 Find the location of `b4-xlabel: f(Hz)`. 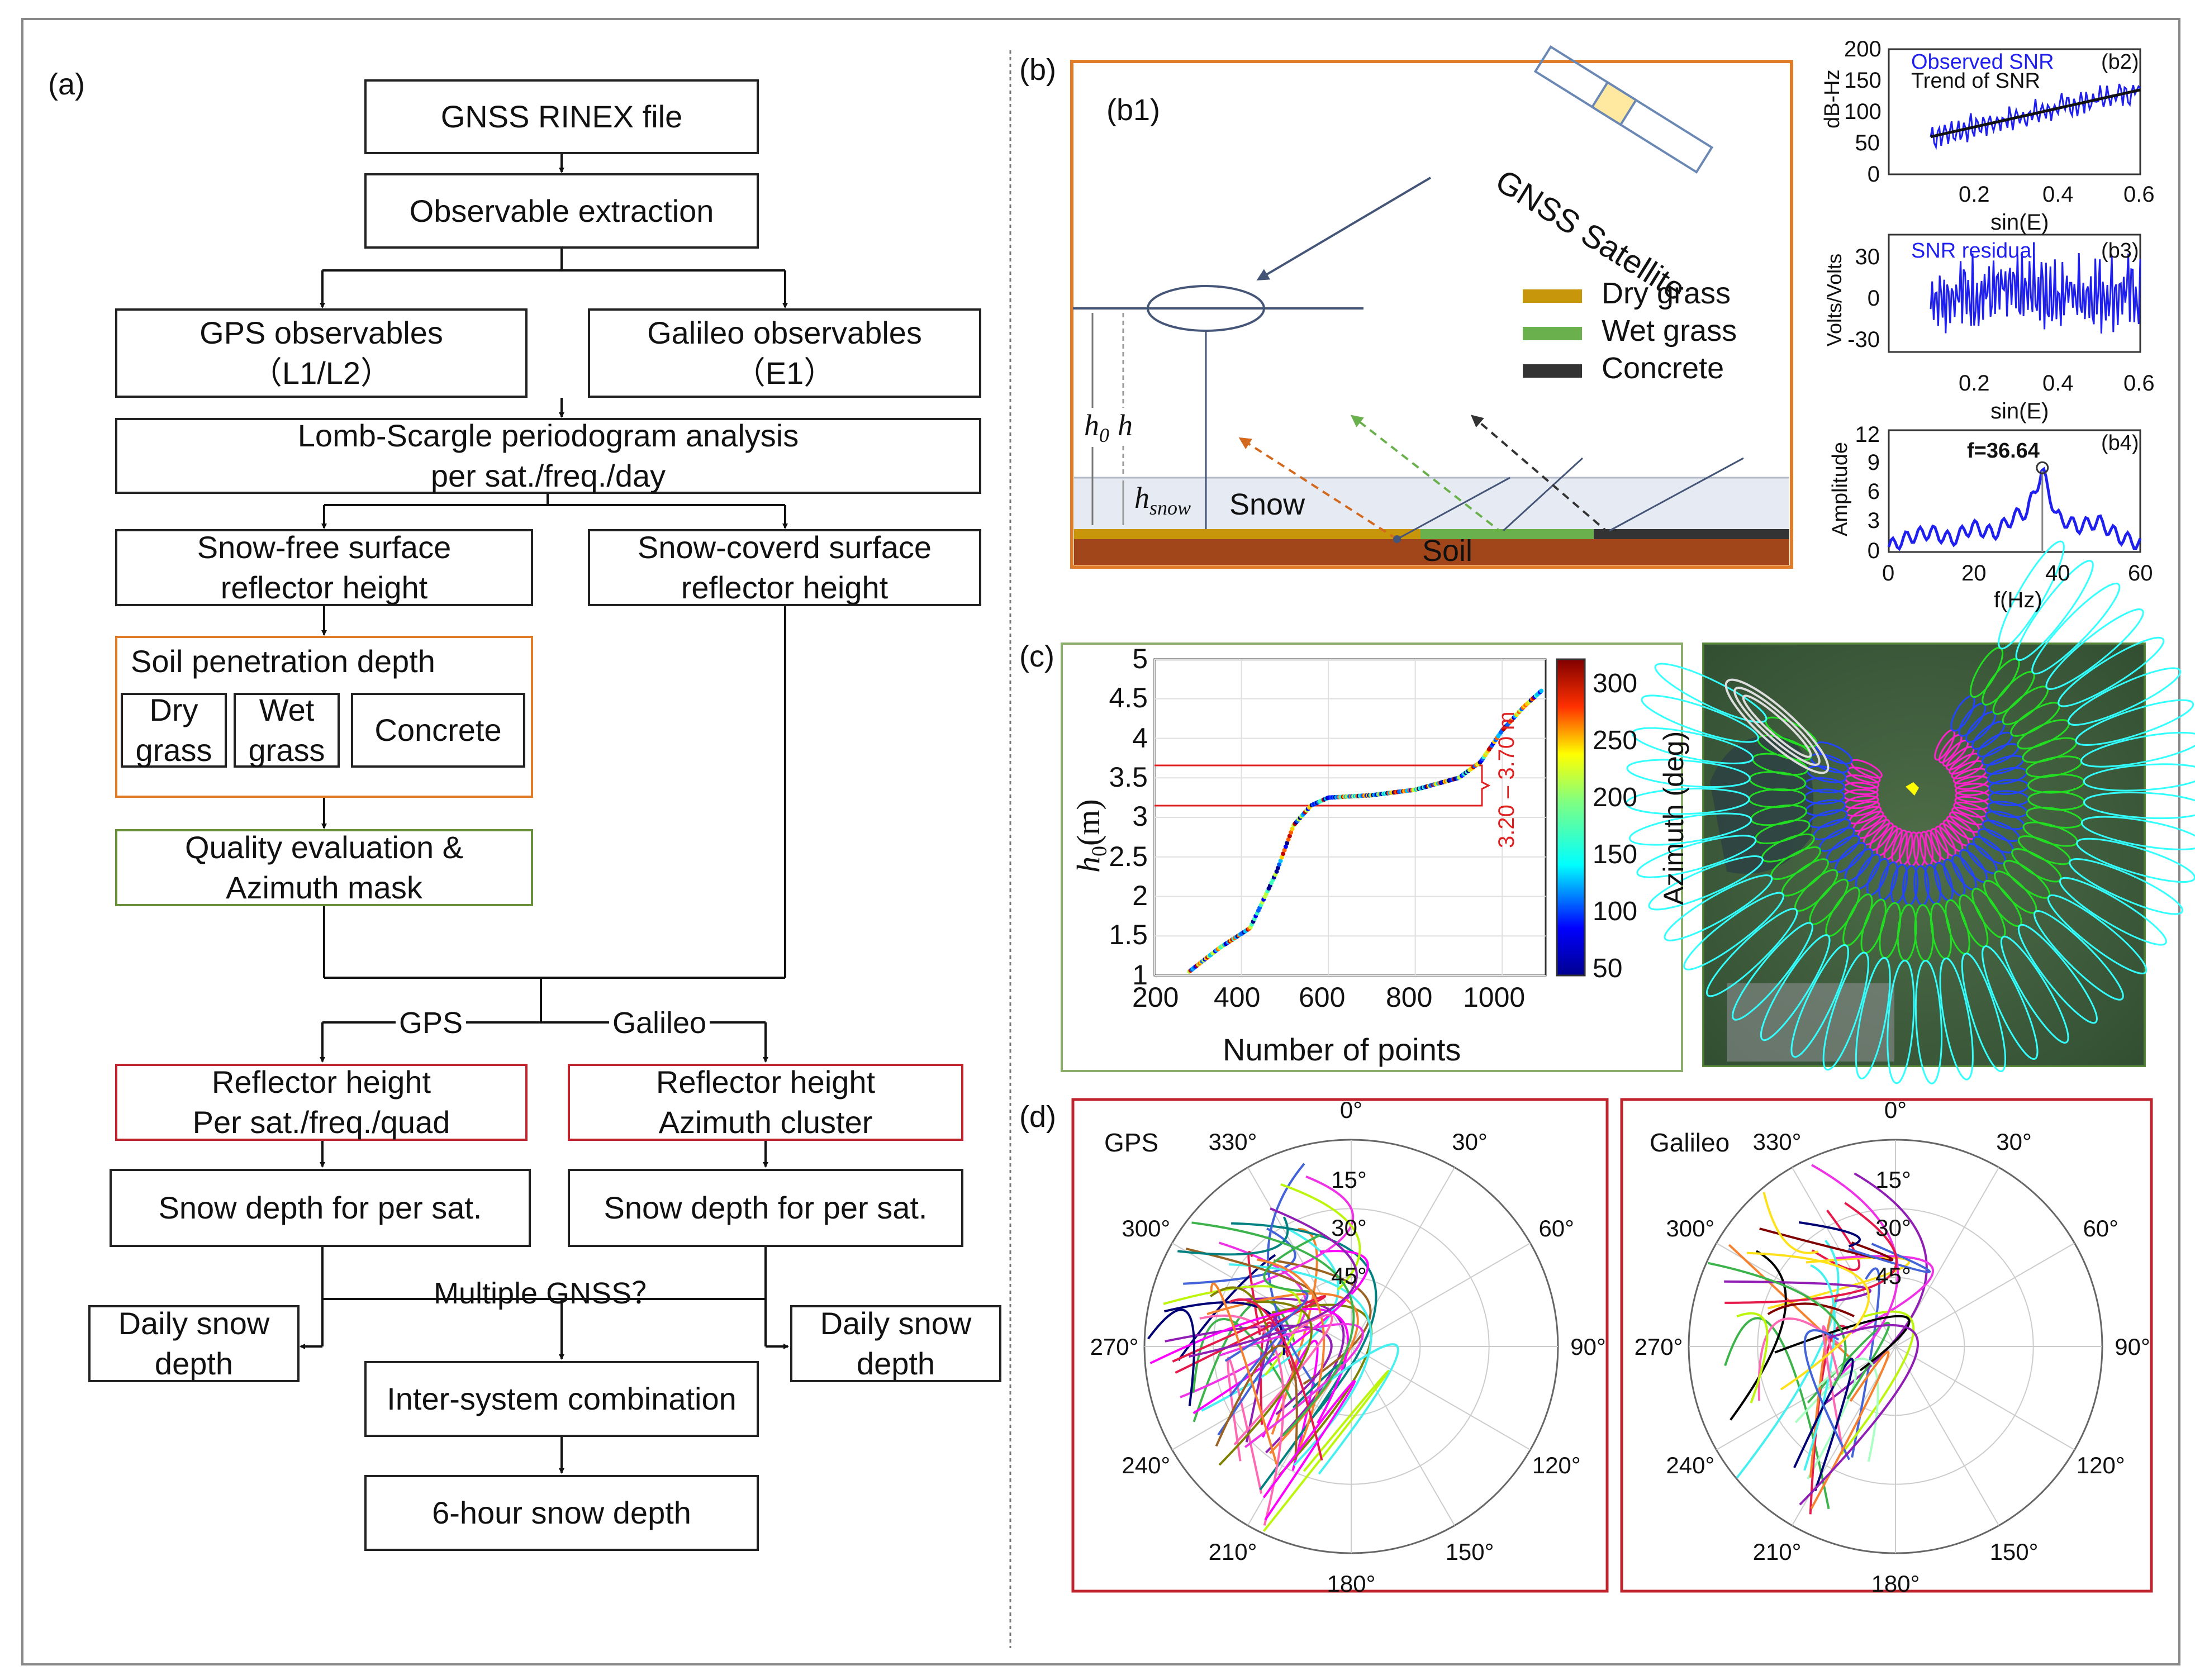

b4-xlabel: f(Hz) is located at coordinates (2018, 600).